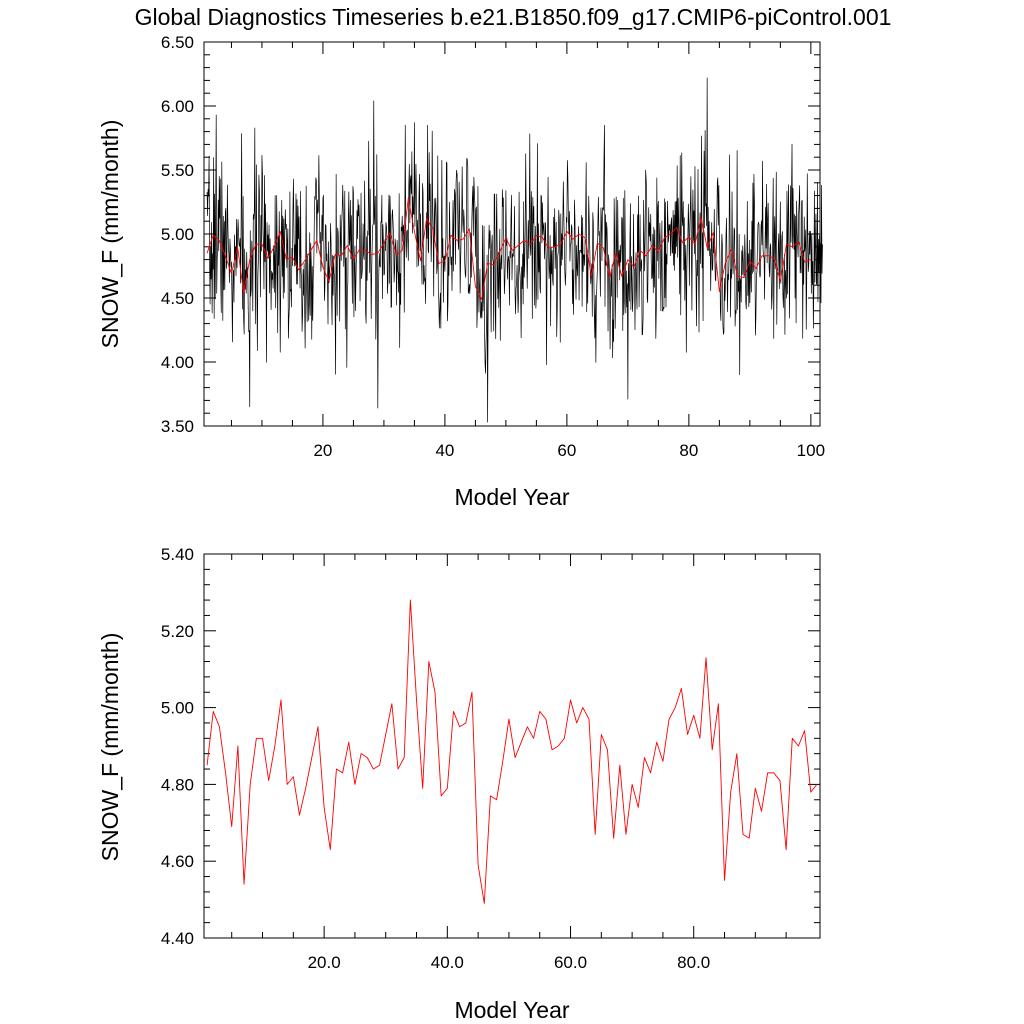 This screenshot has width=1024, height=1024. What do you see at coordinates (177, 938) in the screenshot?
I see `bottom-y-tick-label: 4.40` at bounding box center [177, 938].